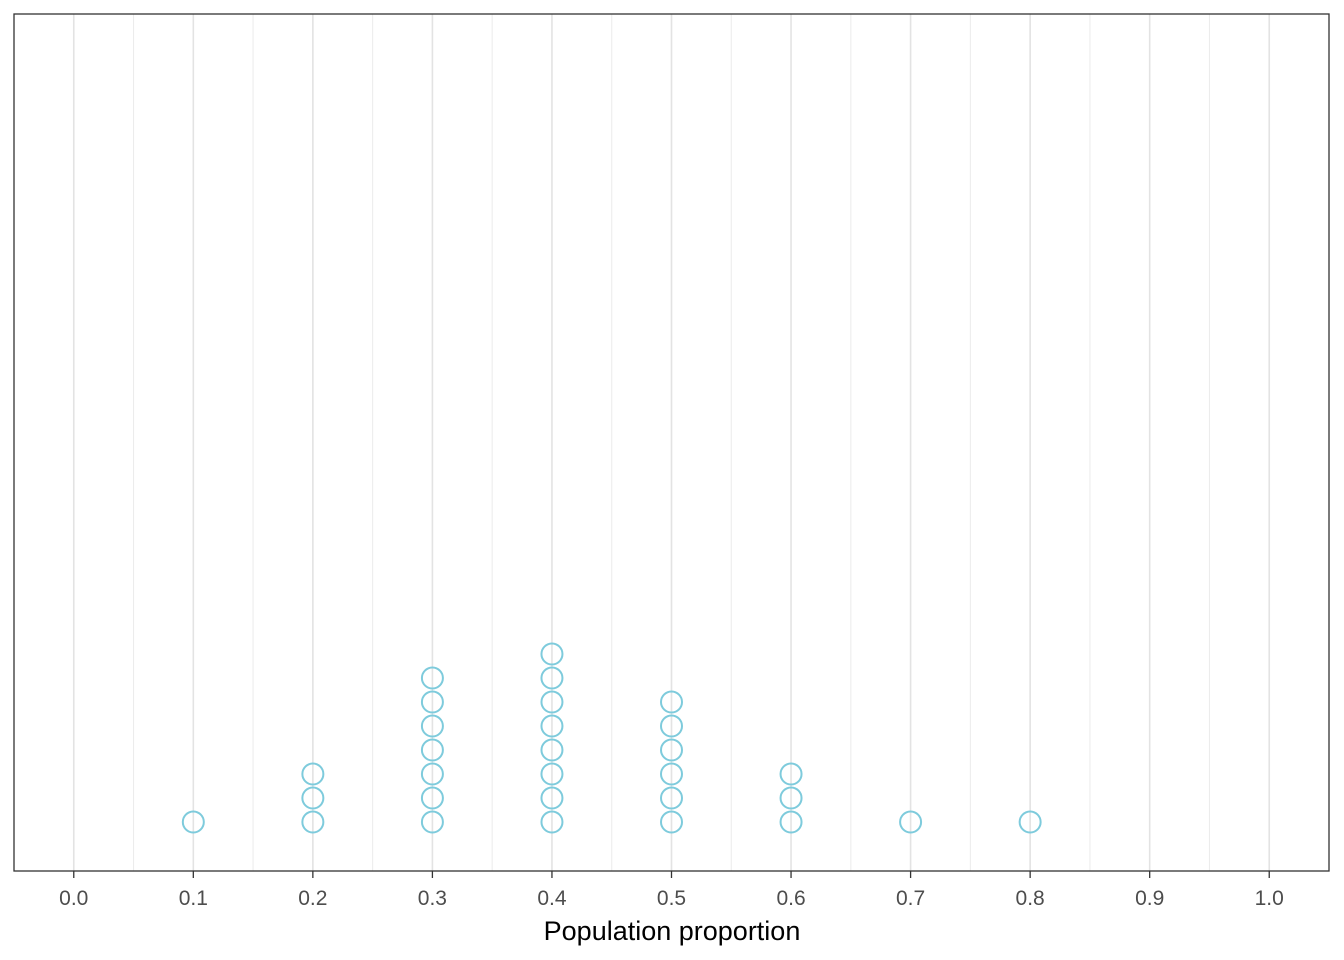 The image size is (1344, 960). I want to click on x-tick-label: 0.9, so click(1149, 898).